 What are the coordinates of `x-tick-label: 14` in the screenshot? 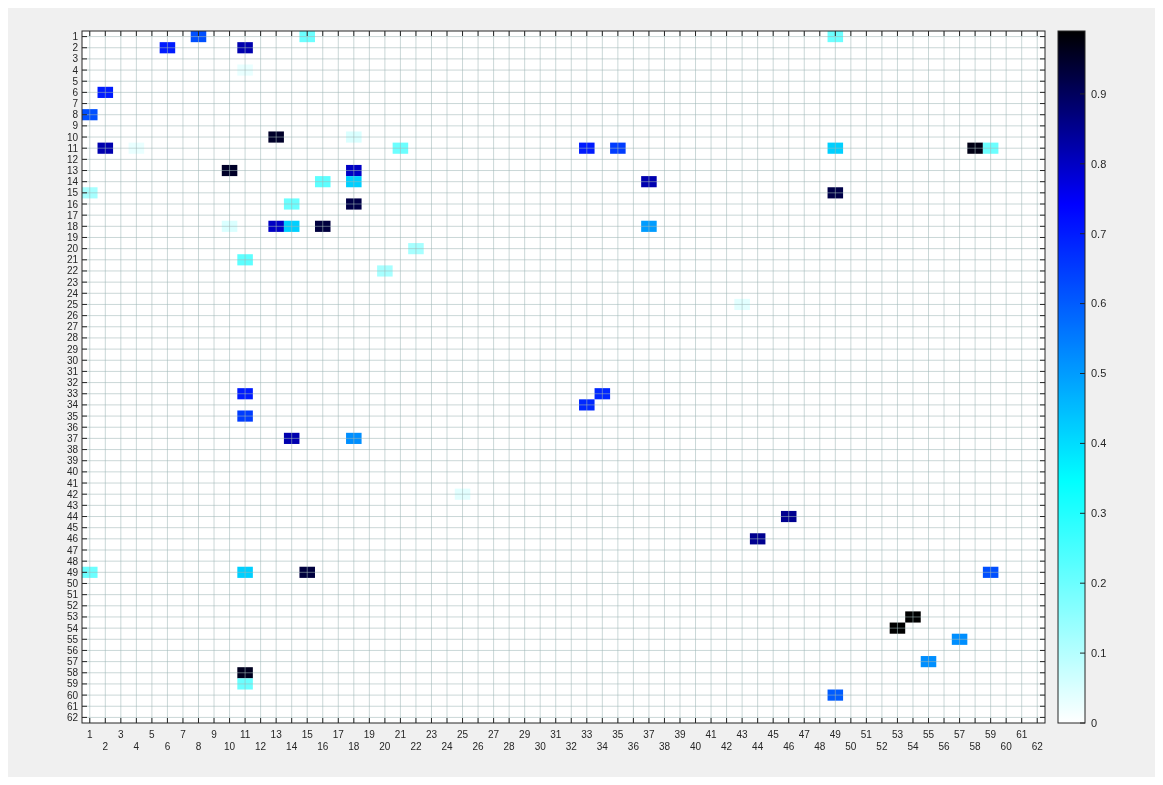 It's located at (292, 746).